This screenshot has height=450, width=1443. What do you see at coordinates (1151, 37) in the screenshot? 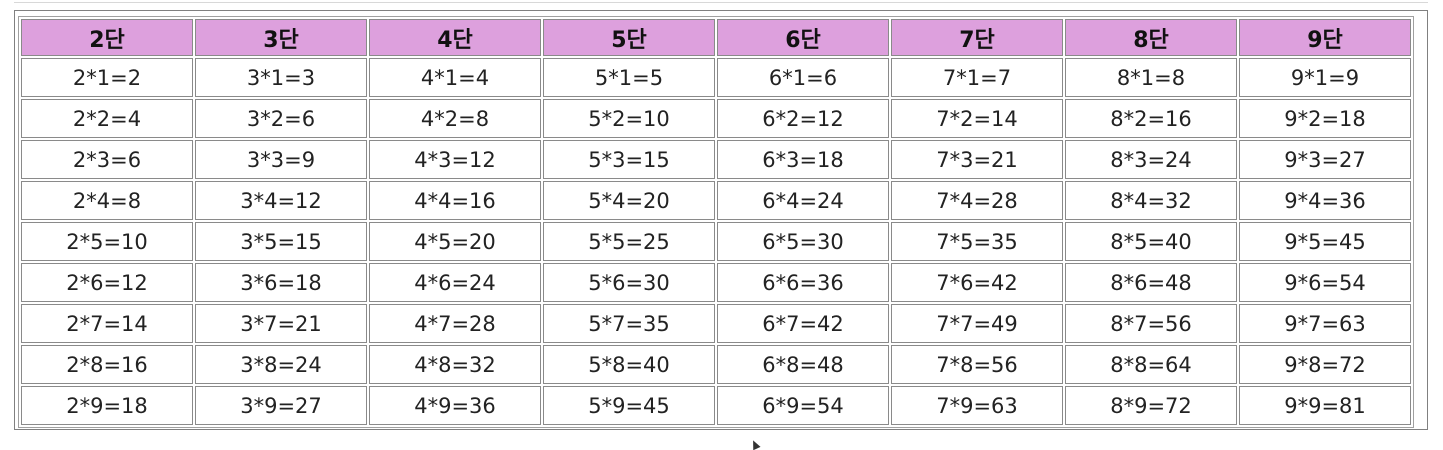
I see `header-dan-8: 8단` at bounding box center [1151, 37].